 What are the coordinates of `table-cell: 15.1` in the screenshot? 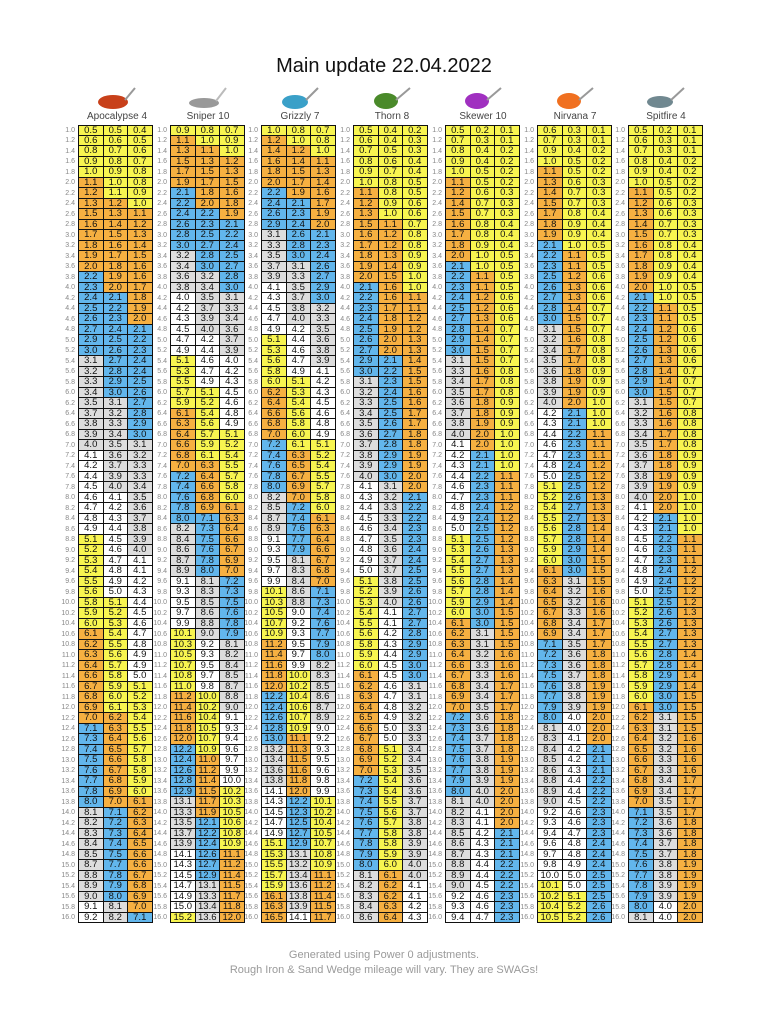 It's located at (274, 844).